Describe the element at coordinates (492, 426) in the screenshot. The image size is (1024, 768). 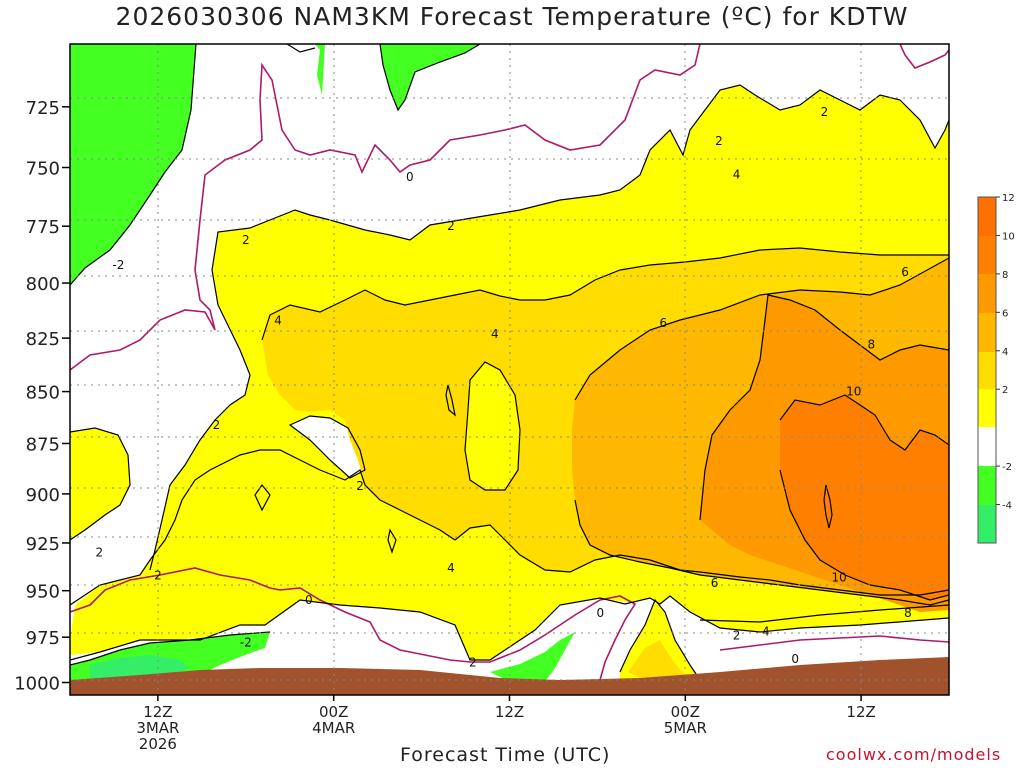
I see `fill-hole-yellow` at that location.